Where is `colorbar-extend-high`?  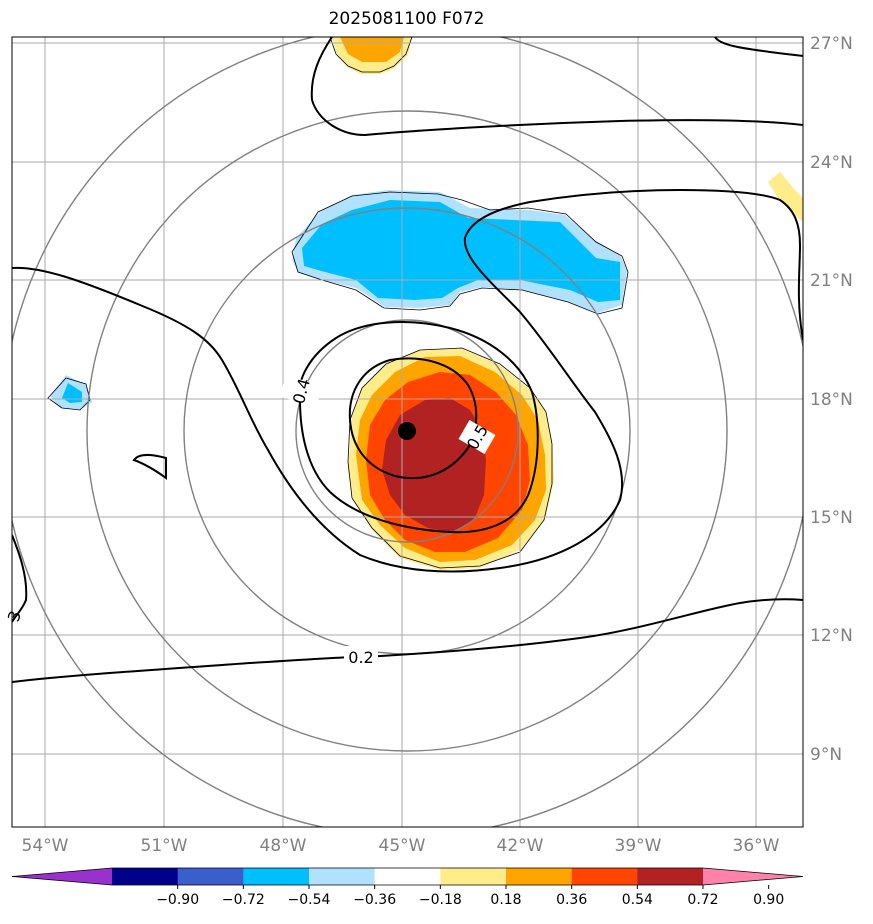 colorbar-extend-high is located at coordinates (753, 876).